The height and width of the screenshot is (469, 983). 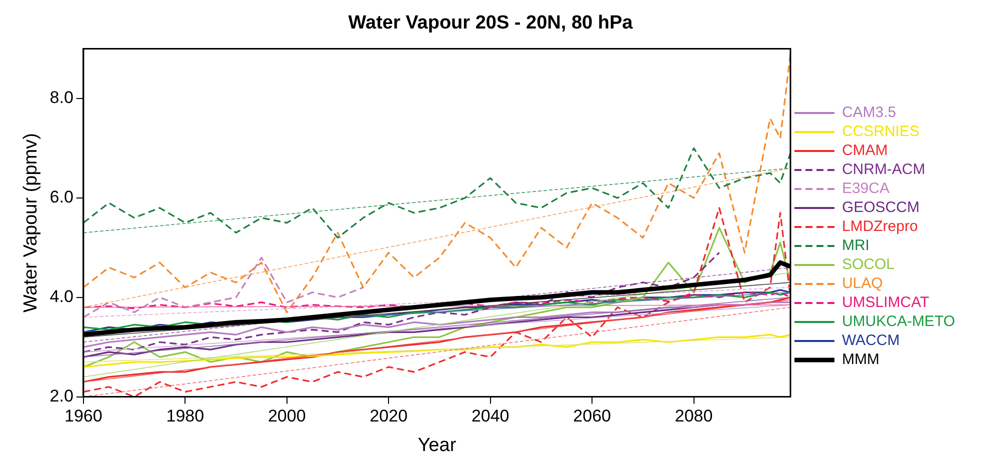 What do you see at coordinates (287, 416) in the screenshot?
I see `x-tick-label: 2000` at bounding box center [287, 416].